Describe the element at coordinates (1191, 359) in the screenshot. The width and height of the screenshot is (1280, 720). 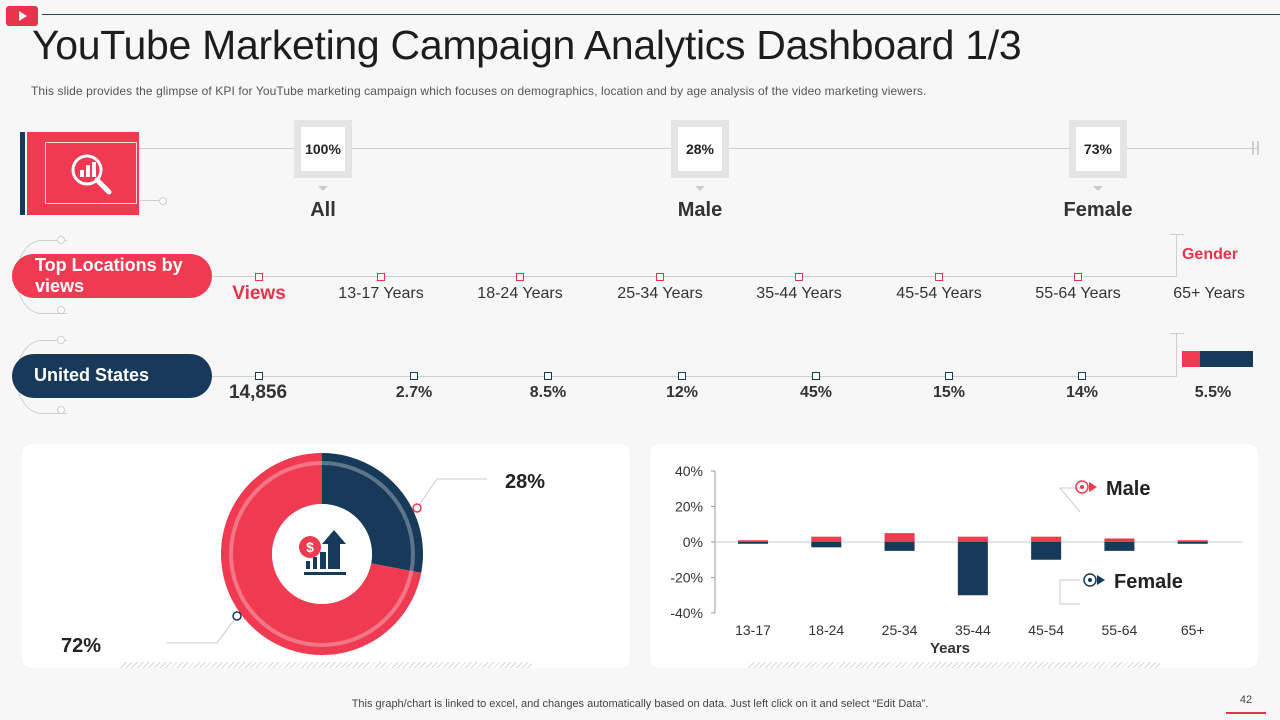
I see `gender-split-female` at that location.